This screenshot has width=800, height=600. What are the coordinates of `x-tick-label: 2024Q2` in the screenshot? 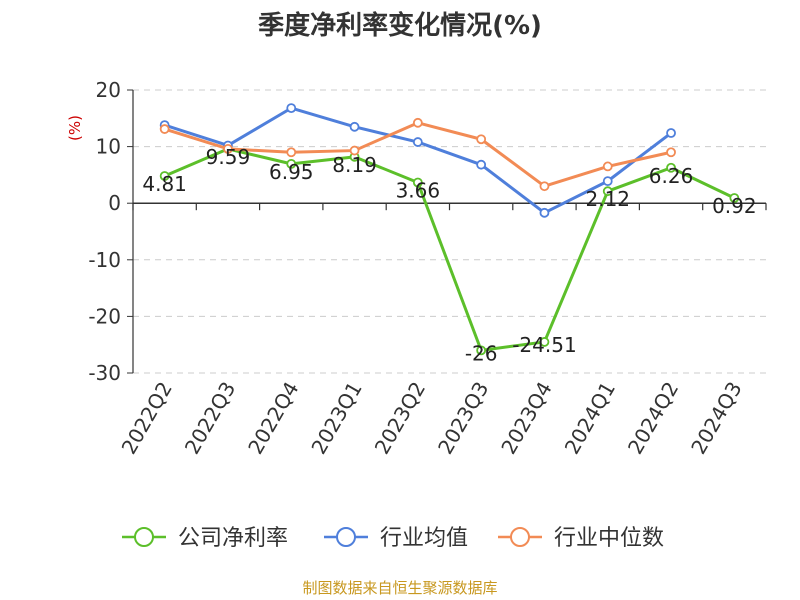 It's located at (653, 418).